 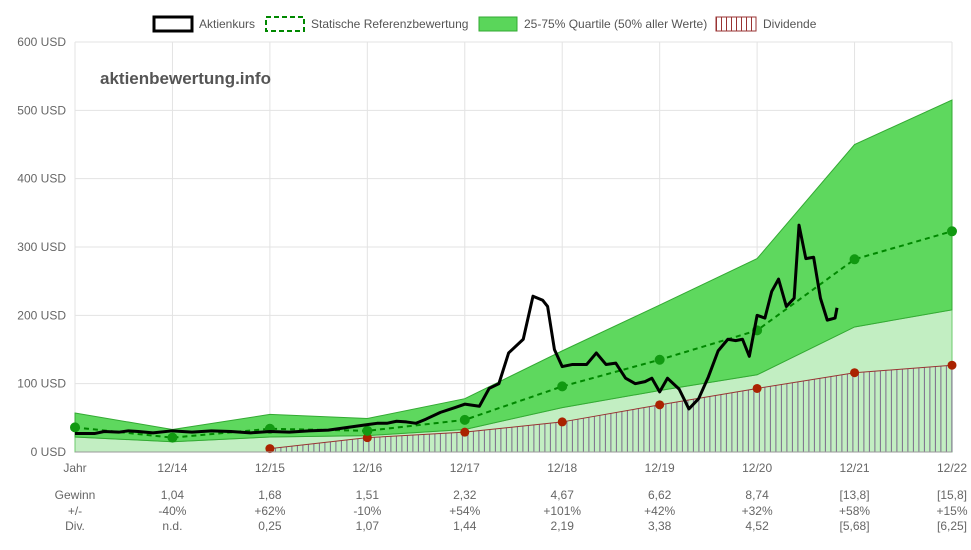 I want to click on table-cell: [15,8], so click(x=952, y=495).